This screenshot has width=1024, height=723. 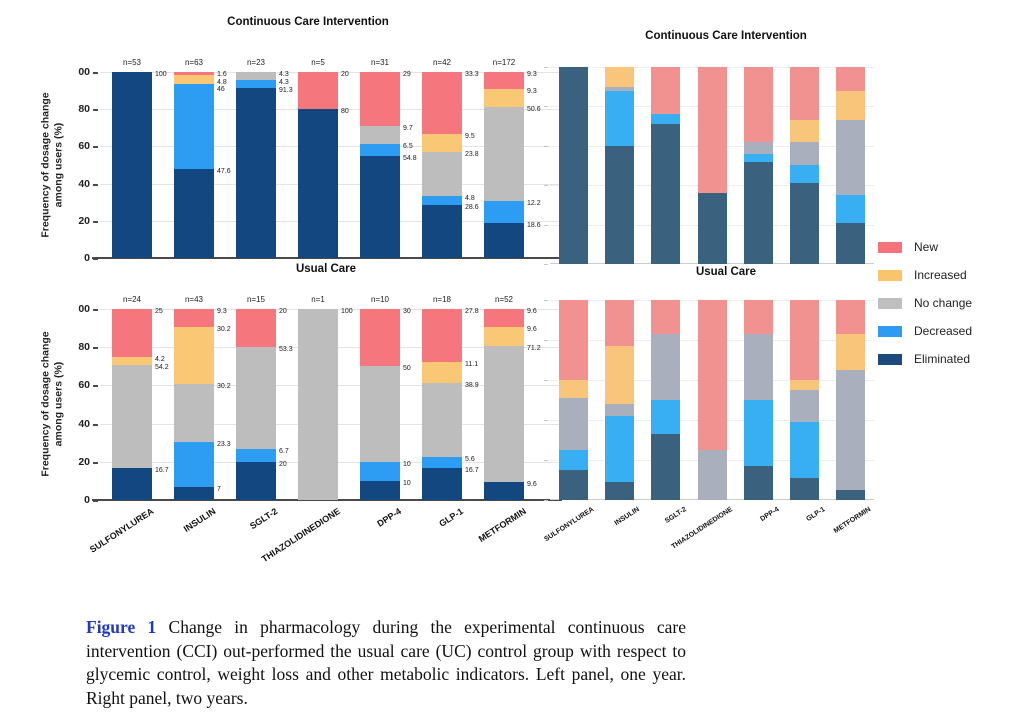 I want to click on value-label-insulin-new: 9.3, so click(x=222, y=311).